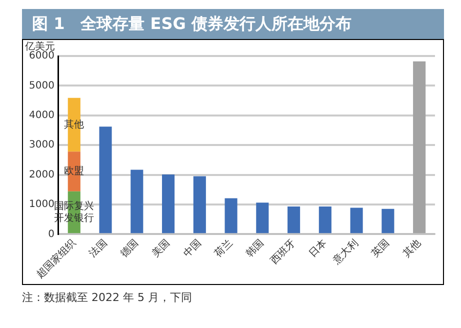 This screenshot has width=461, height=328. What do you see at coordinates (129, 249) in the screenshot?
I see `x-tick-label: 德国` at bounding box center [129, 249].